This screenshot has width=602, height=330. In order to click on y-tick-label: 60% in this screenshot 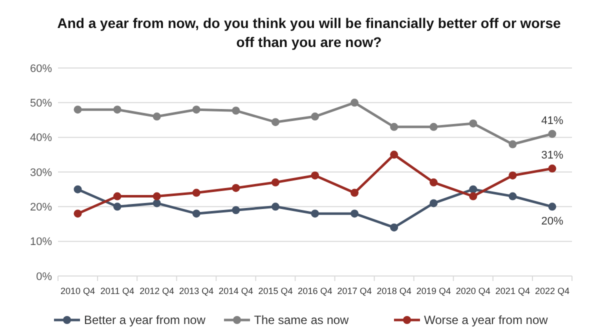, I will do `click(41, 68)`.